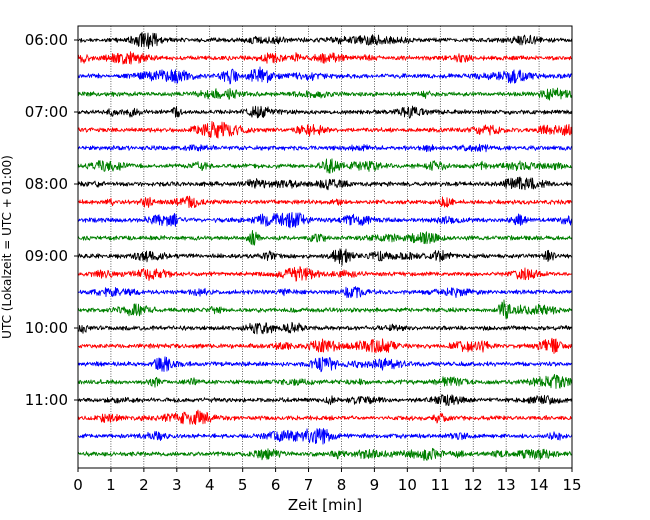 The height and width of the screenshot is (520, 650). Describe the element at coordinates (51, 220) in the screenshot. I see `y-axis-ticks: 06:00 07:00 08:00 09:00 10:00 11:00` at that location.